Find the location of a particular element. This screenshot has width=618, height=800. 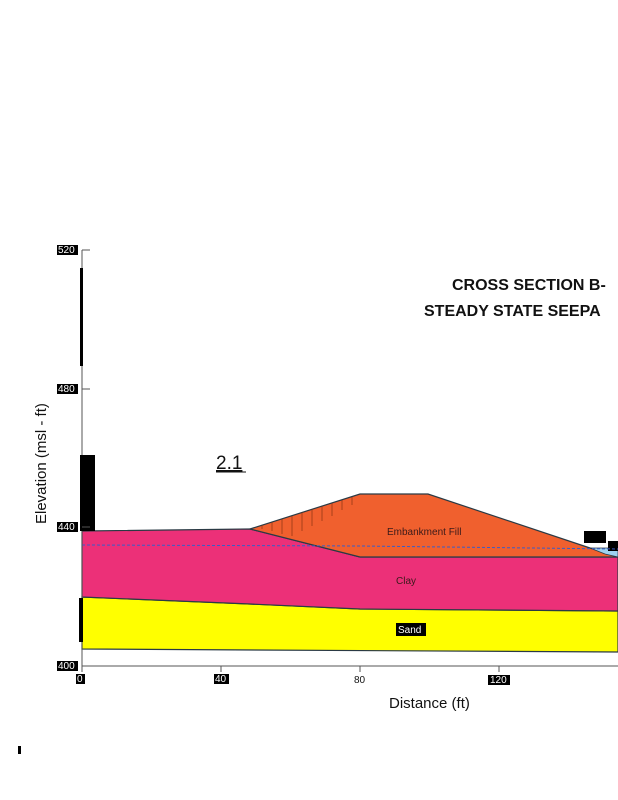

title-line-2: STEADY STATE SEEPA is located at coordinates (512, 311).